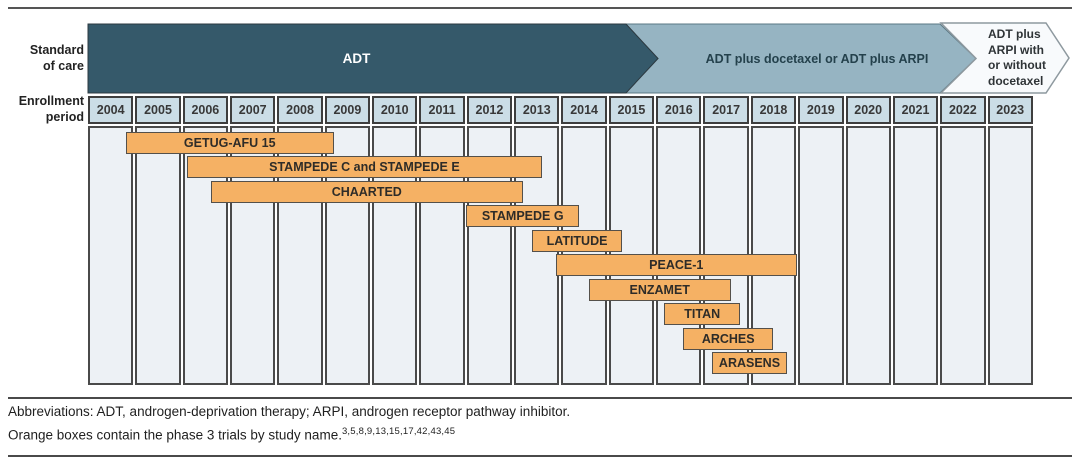 This screenshot has height=470, width=1080. Describe the element at coordinates (489, 255) in the screenshot. I see `grid-column-2012` at that location.